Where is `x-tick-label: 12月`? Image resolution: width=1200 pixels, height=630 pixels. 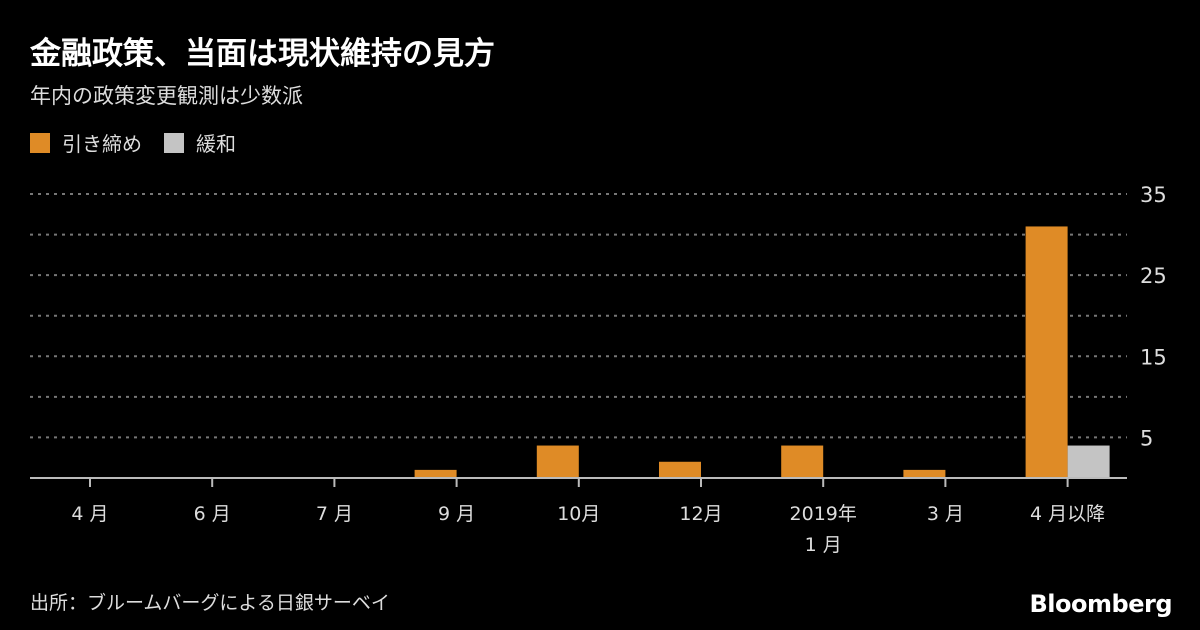 x-tick-label: 12月 is located at coordinates (700, 514).